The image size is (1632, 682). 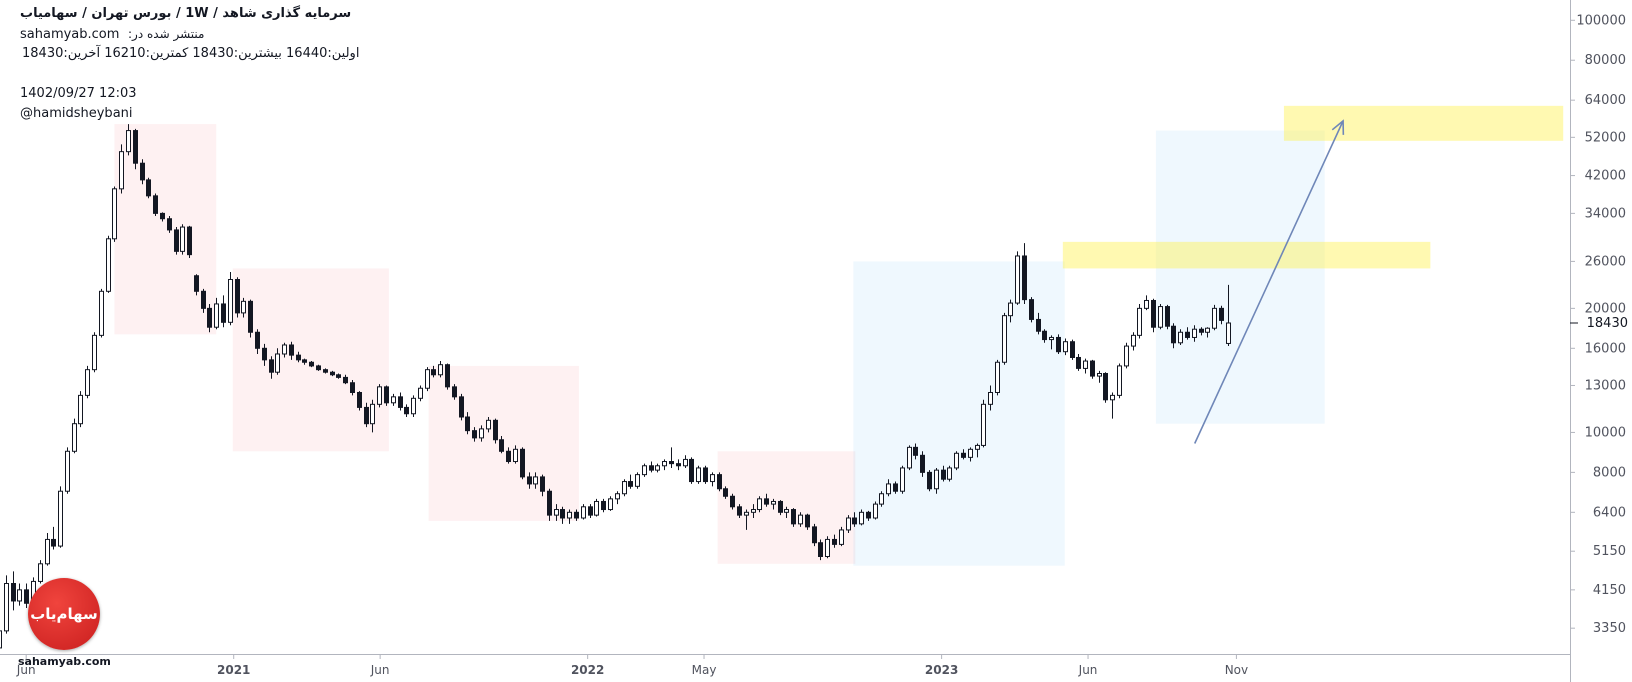 What do you see at coordinates (380, 670) in the screenshot?
I see `x-tick-label: Jun` at bounding box center [380, 670].